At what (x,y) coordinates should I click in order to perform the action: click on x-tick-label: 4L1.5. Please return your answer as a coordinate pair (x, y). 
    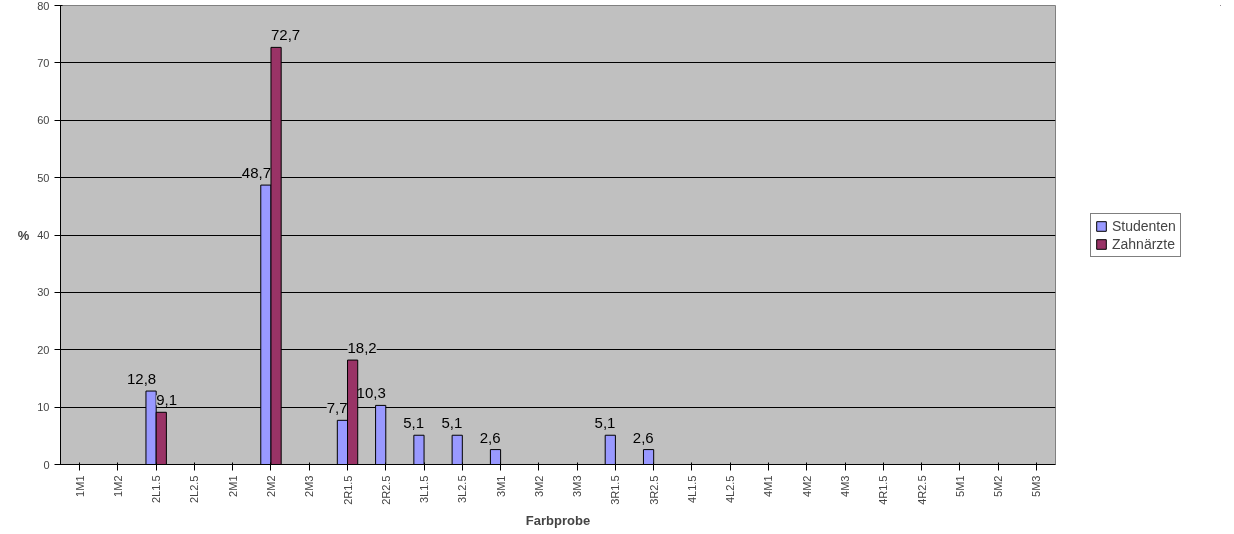
    Looking at the image, I should click on (691, 489).